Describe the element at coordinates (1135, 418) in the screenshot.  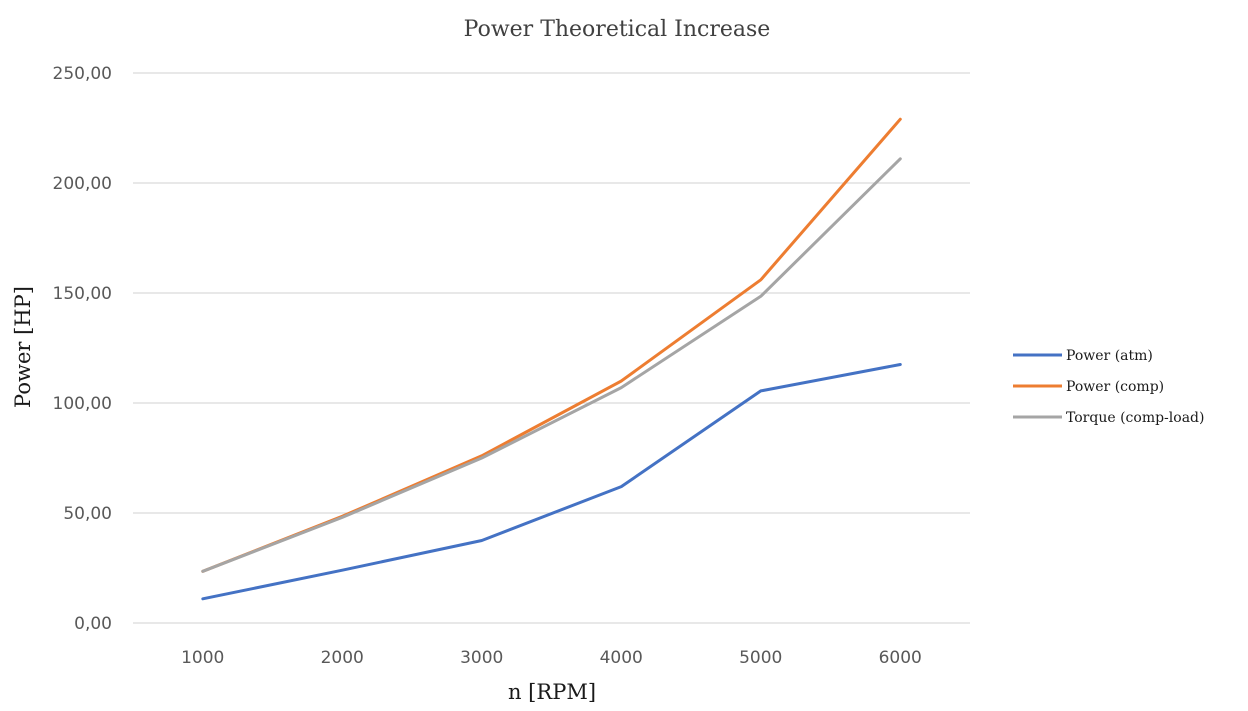
I see `legend-label: Torque (comp-load)` at that location.